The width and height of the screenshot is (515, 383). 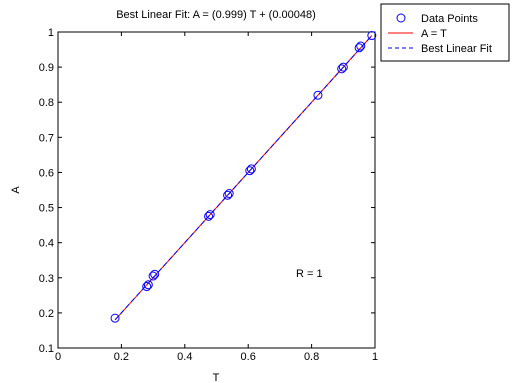 What do you see at coordinates (46, 138) in the screenshot?
I see `y-tick-label: 0.7` at bounding box center [46, 138].